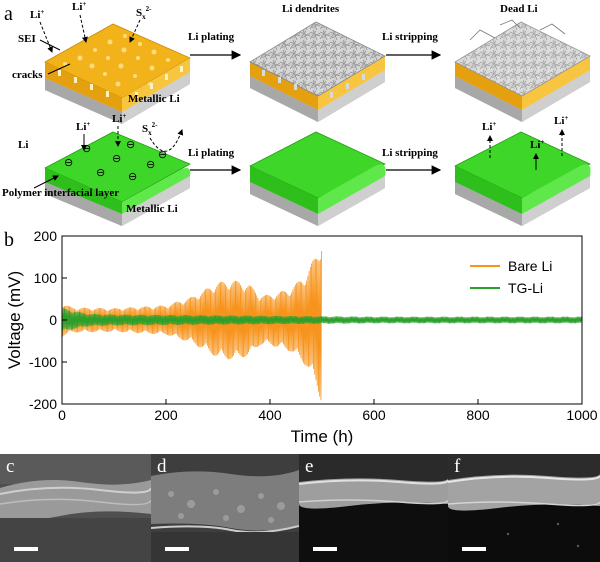 The width and height of the screenshot is (600, 562). I want to click on panel-b-label: b, so click(9, 240).